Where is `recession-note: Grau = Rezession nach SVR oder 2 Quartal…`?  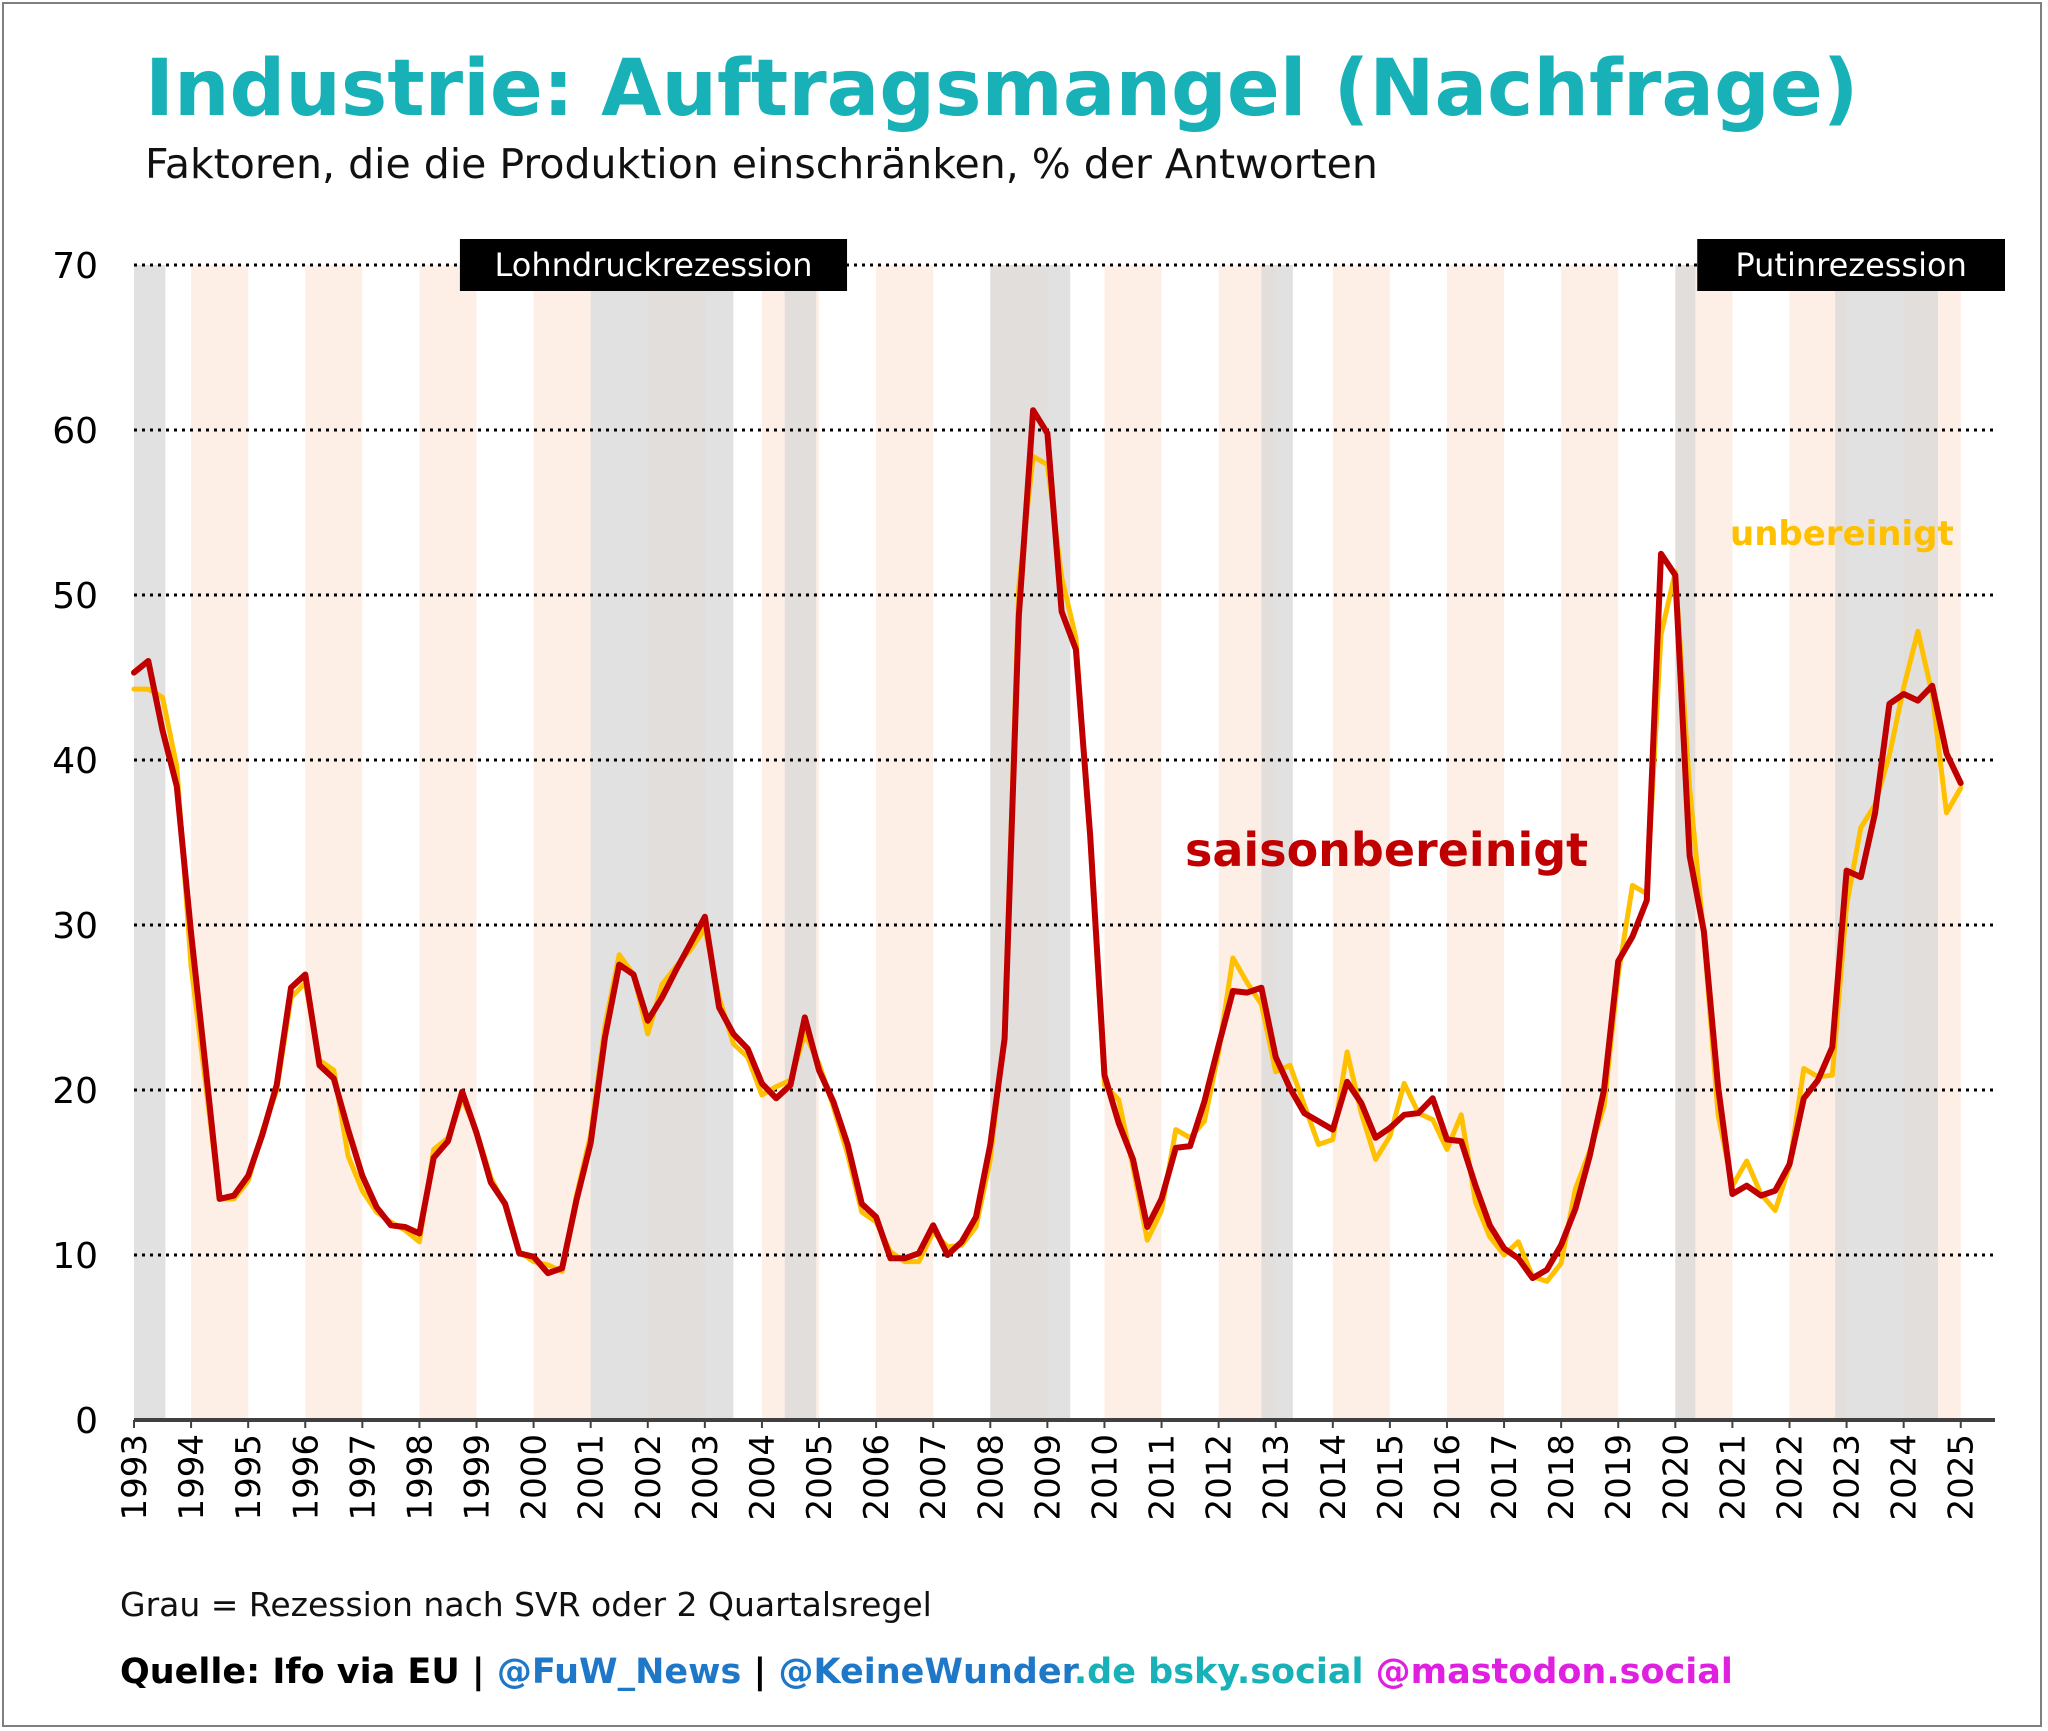 recession-note: Grau = Rezession nach SVR oder 2 Quartal… is located at coordinates (526, 1604).